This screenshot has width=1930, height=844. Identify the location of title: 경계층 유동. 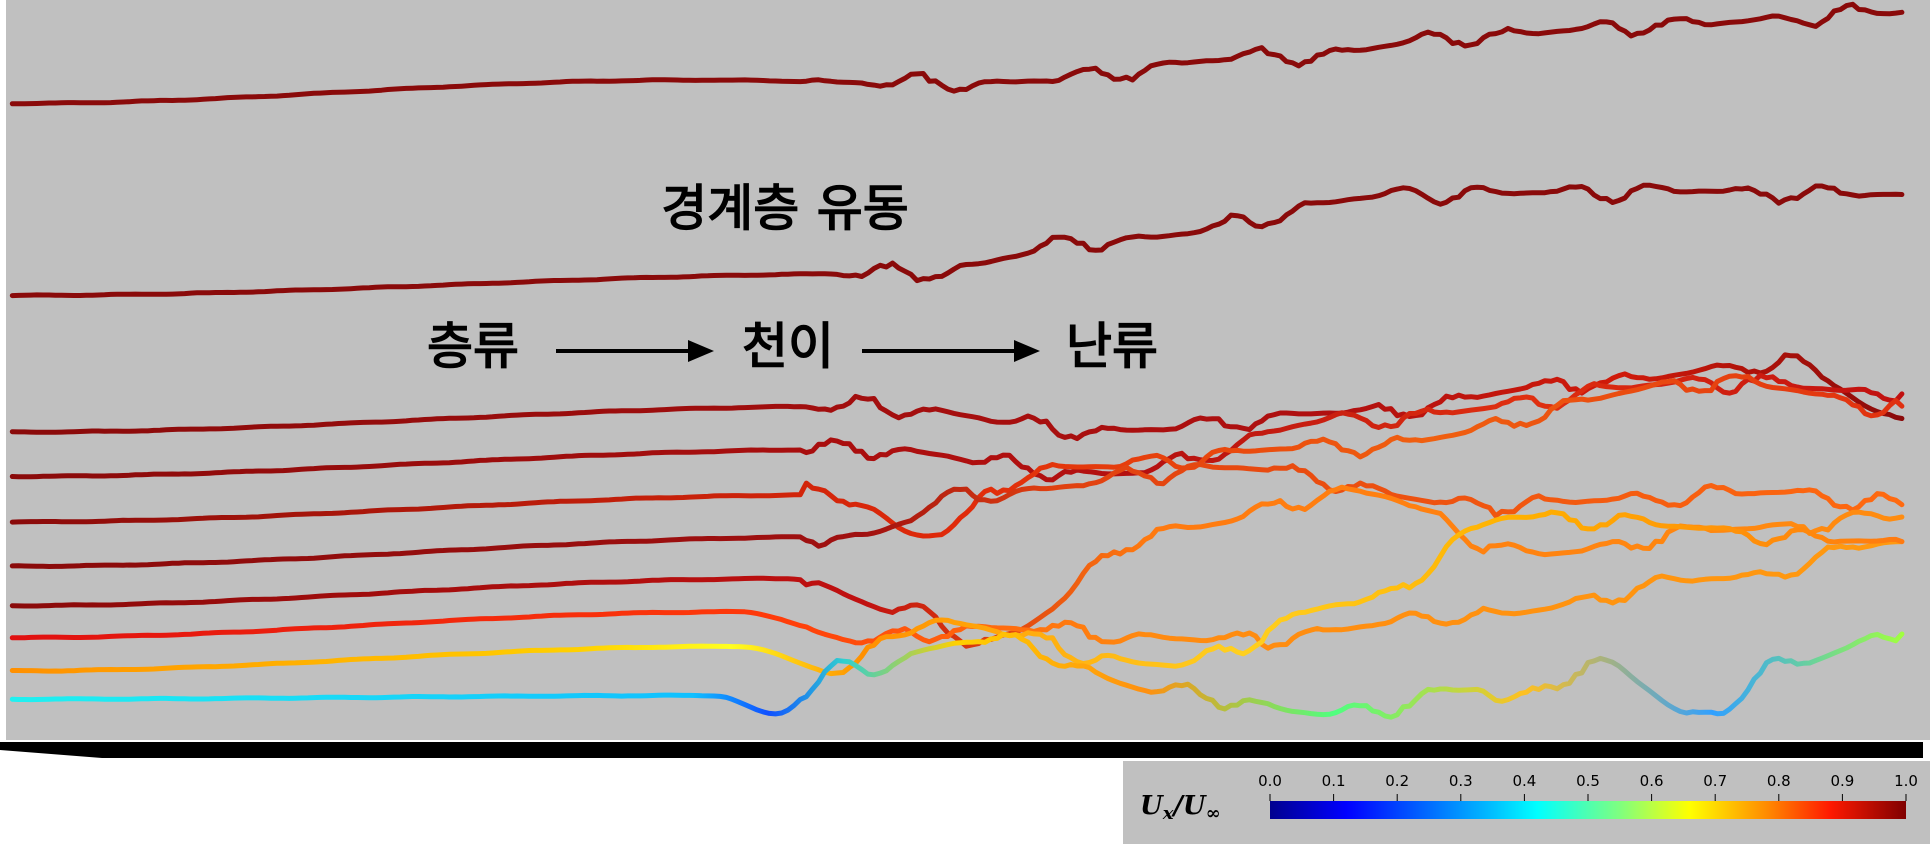
(784, 209).